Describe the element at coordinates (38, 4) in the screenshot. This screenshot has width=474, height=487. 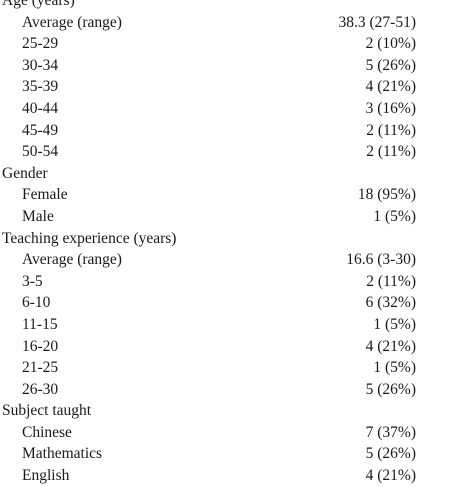
I see `section-label: Age (years)` at that location.